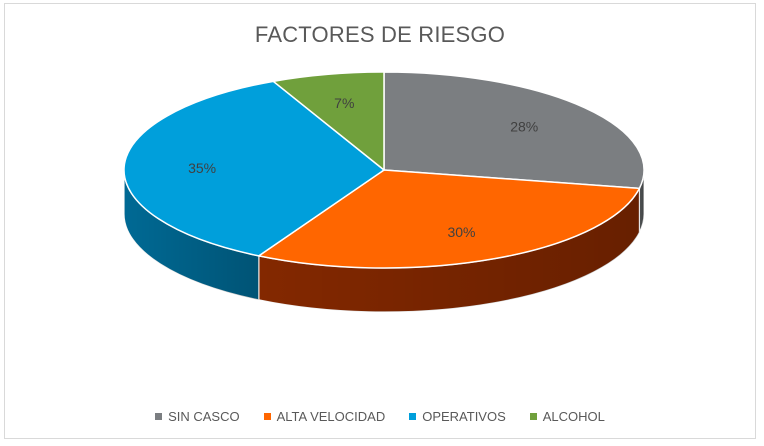 This screenshot has width=764, height=446. What do you see at coordinates (464, 416) in the screenshot?
I see `legend-label-operativos: OPERATIVOS` at bounding box center [464, 416].